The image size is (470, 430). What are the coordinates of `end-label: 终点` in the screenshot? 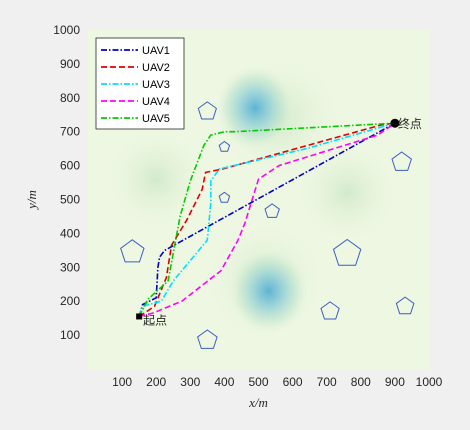 It's located at (410, 123).